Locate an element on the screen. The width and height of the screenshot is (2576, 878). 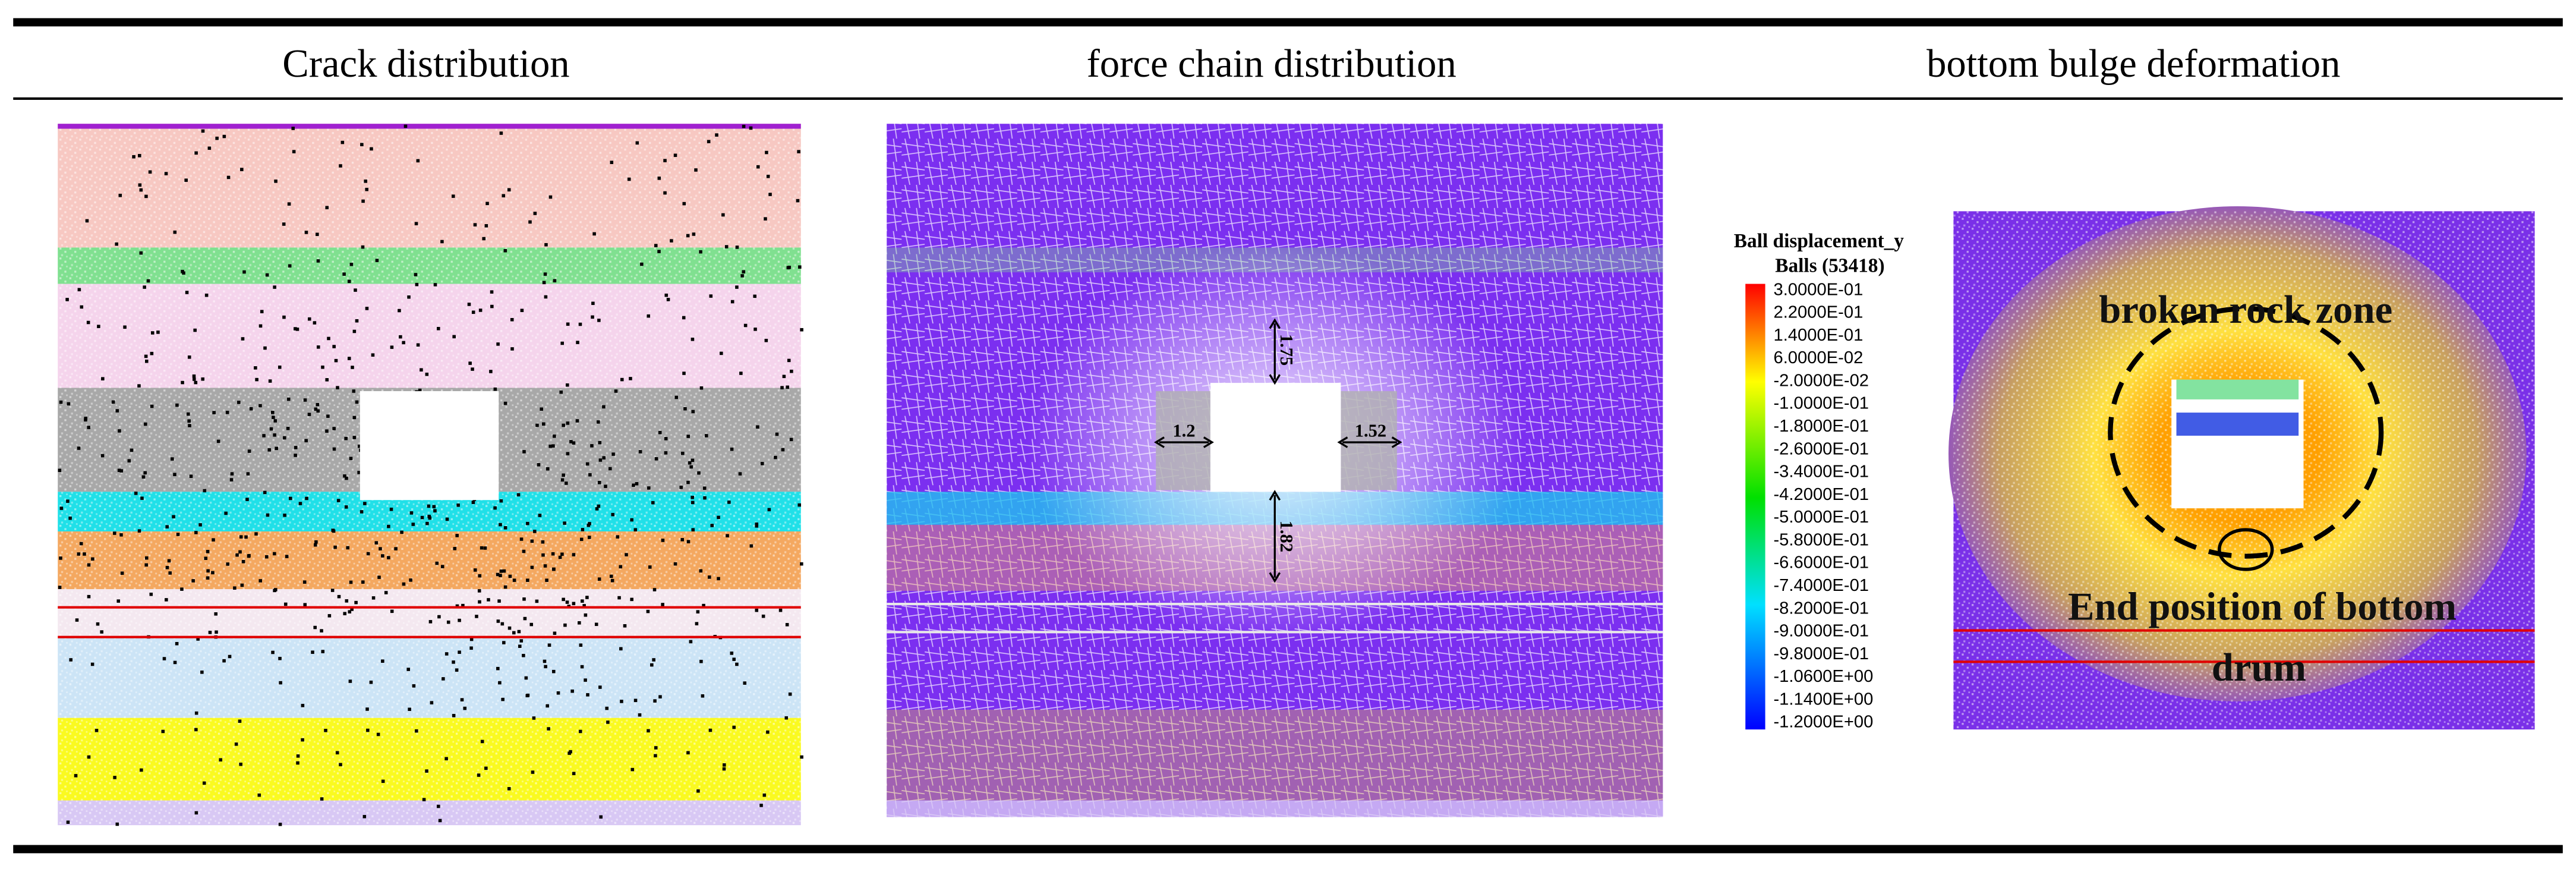
legend-label: -9.0000E-01 is located at coordinates (1821, 631).